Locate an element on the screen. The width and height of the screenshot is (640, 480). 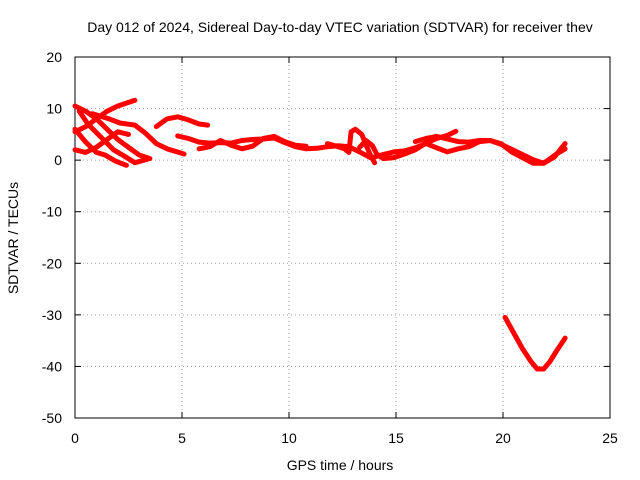
series-arc3 is located at coordinates (101, 142).